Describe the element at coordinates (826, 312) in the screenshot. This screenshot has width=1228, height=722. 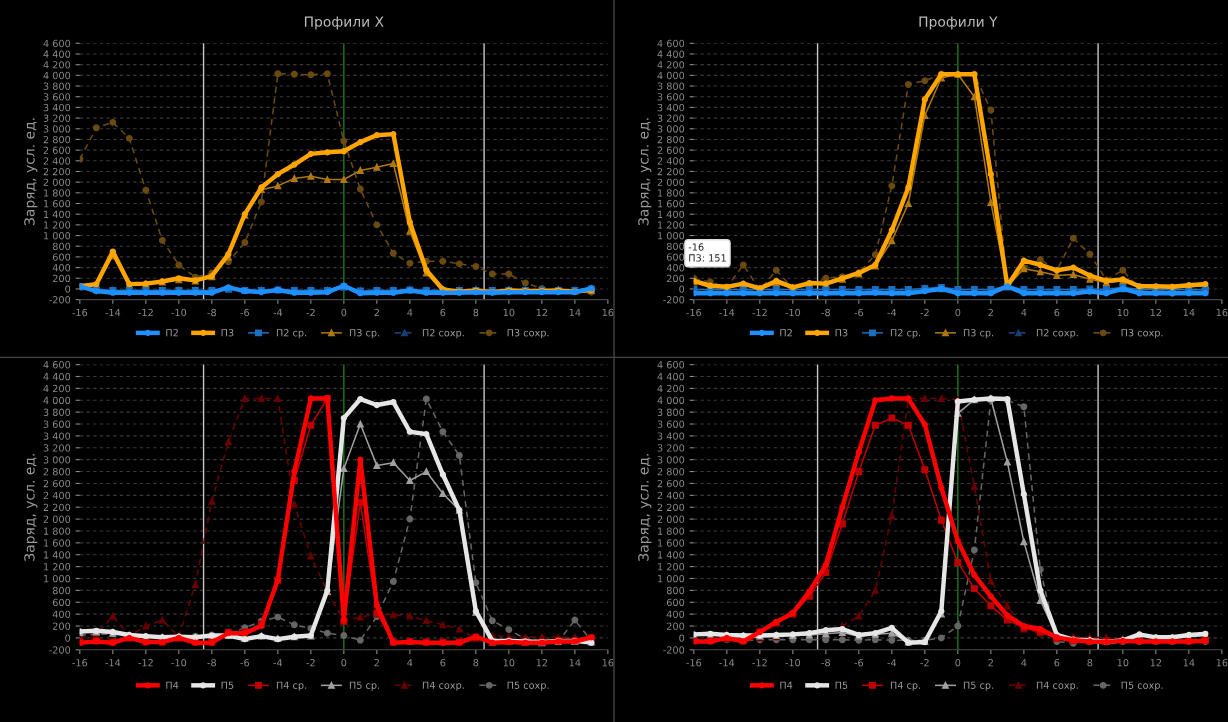
I see `x-tick-label: -8` at that location.